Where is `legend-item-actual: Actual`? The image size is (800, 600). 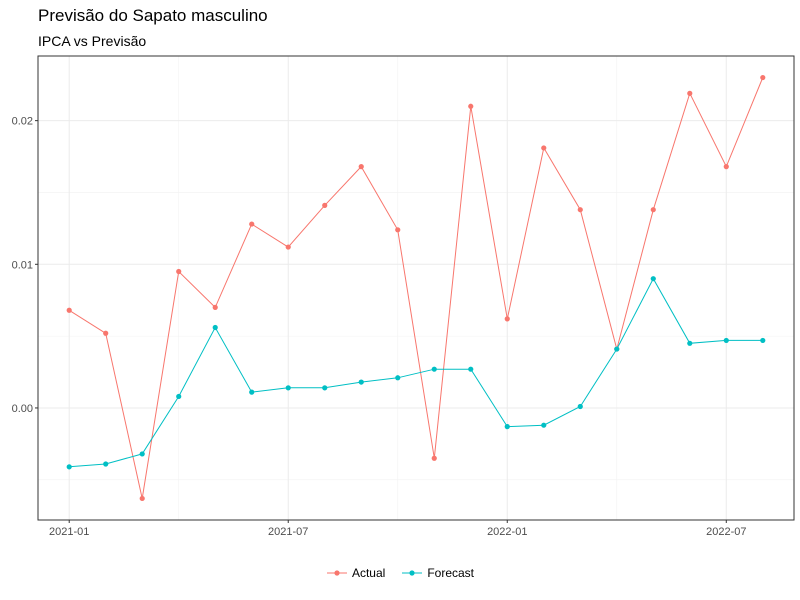 legend-item-actual: Actual is located at coordinates (355, 573).